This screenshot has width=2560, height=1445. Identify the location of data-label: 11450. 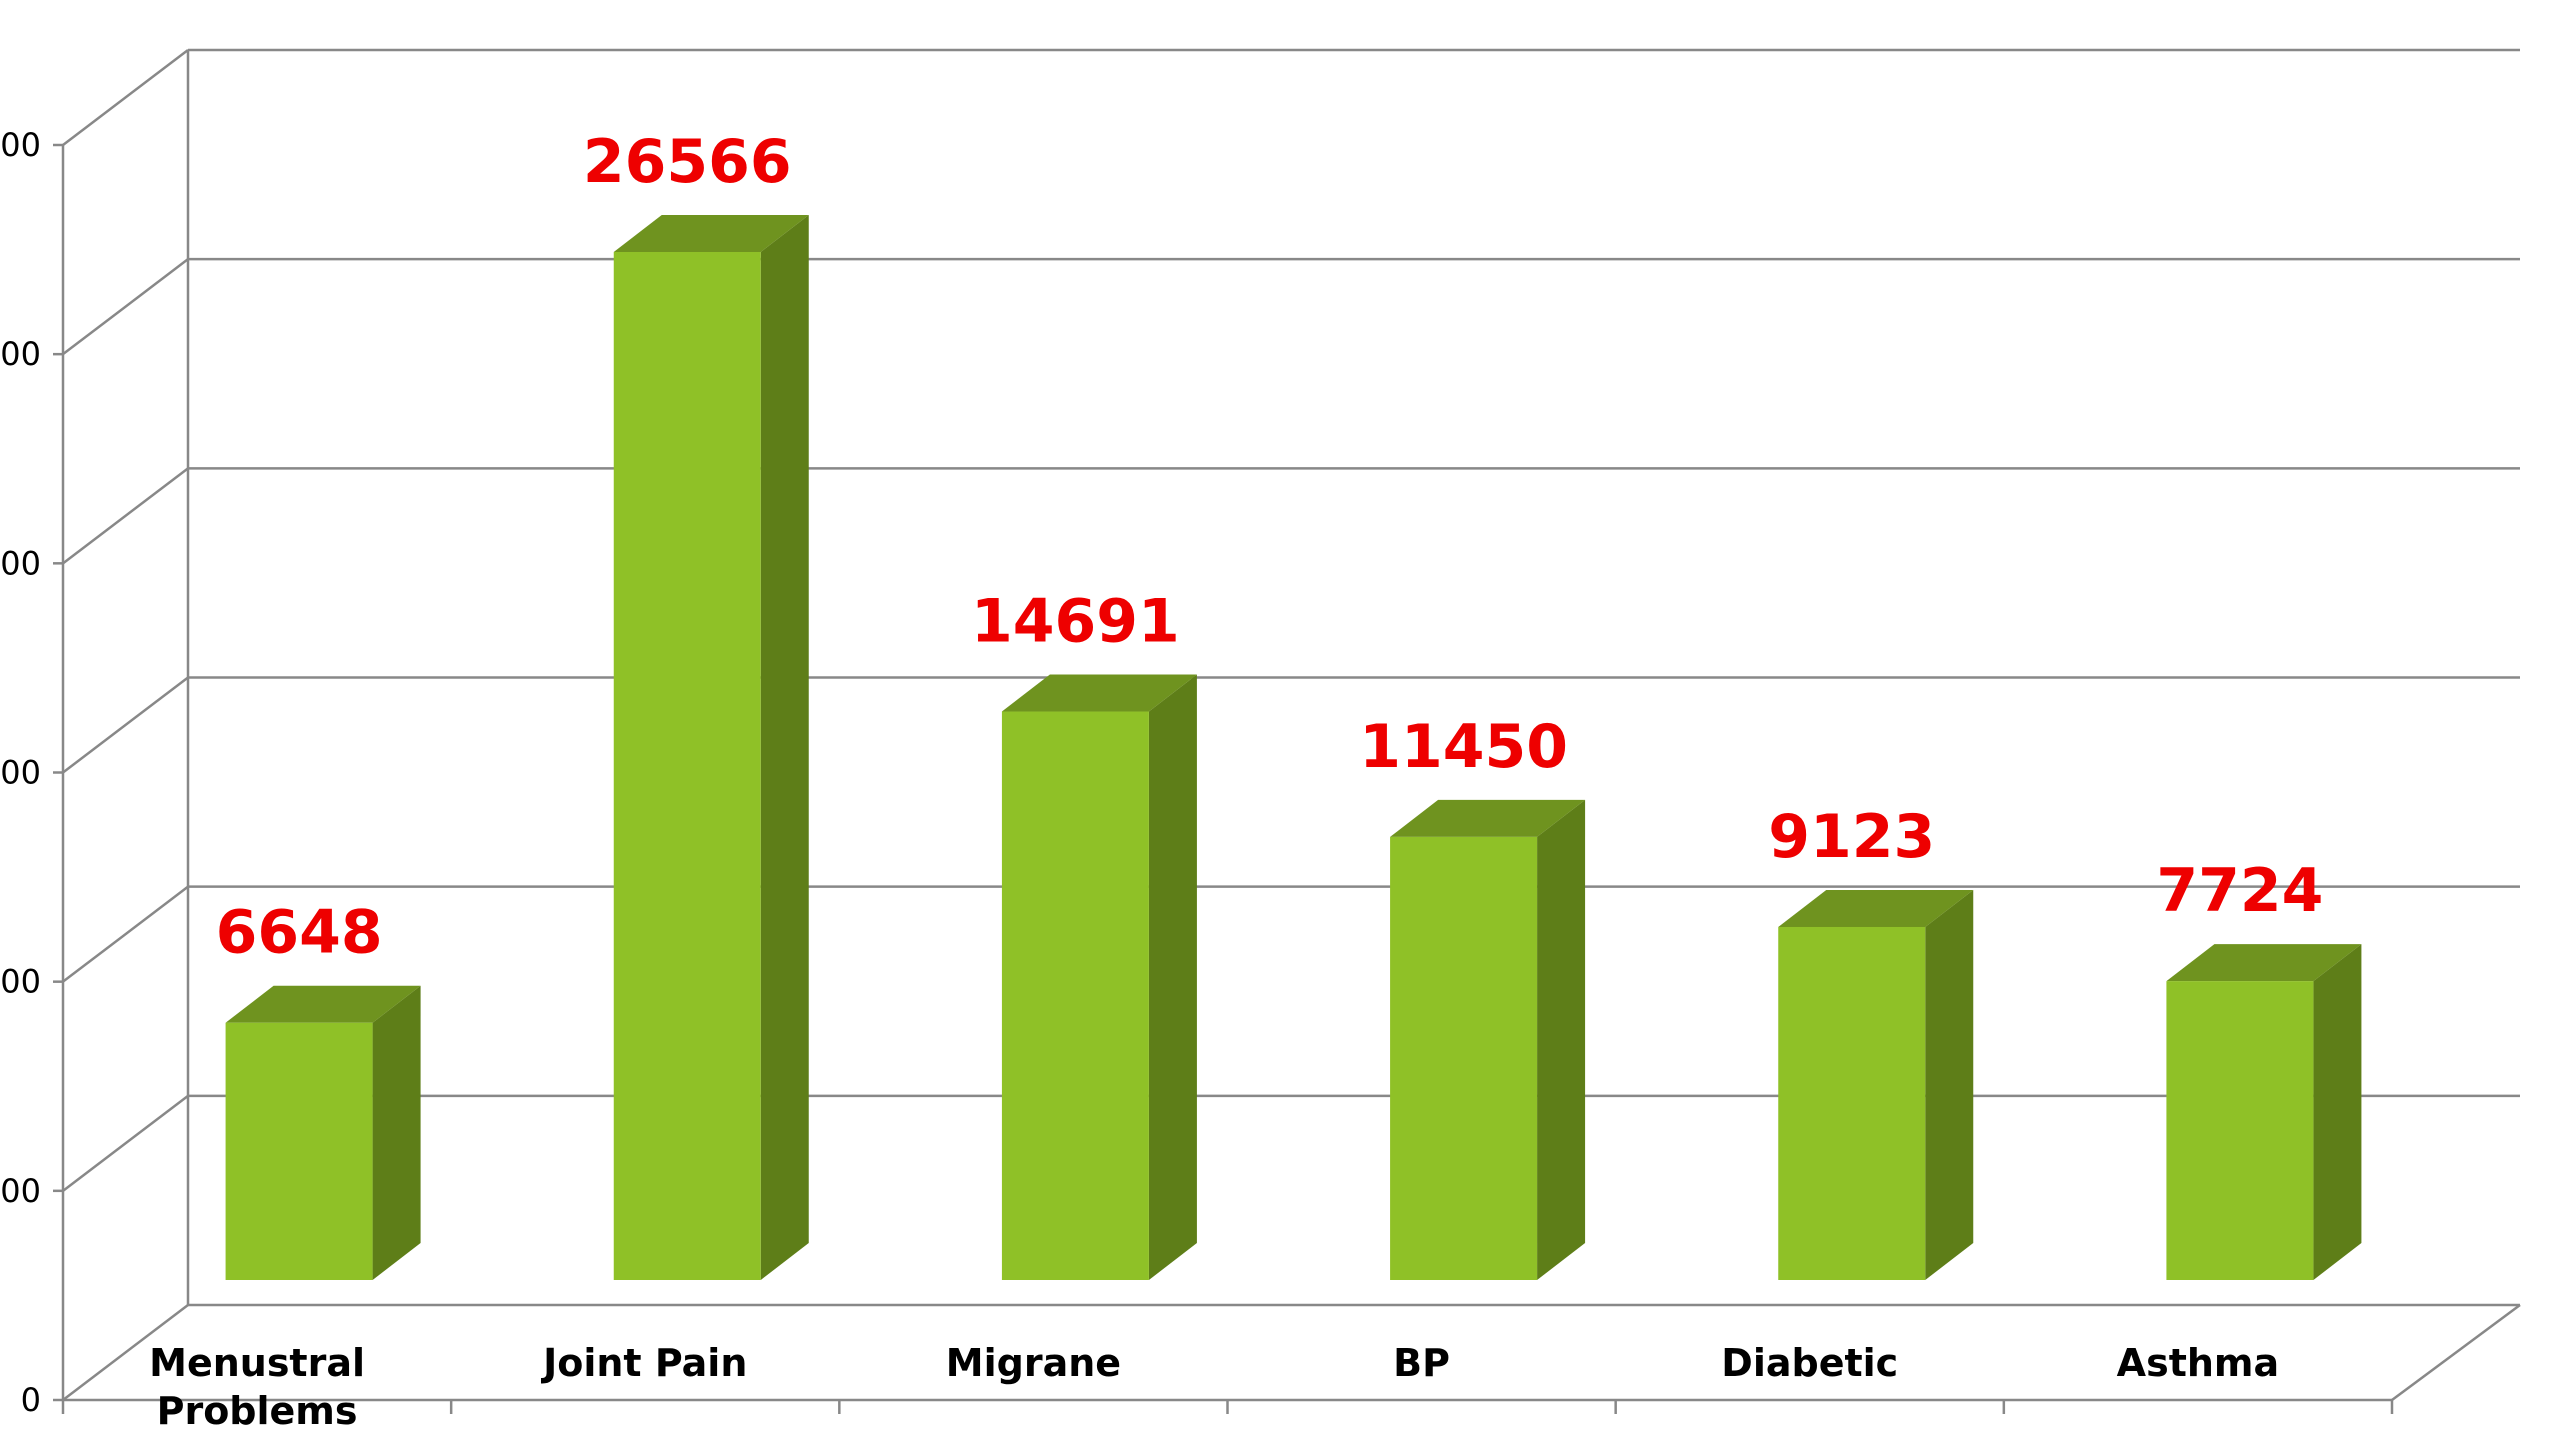
(1463, 747).